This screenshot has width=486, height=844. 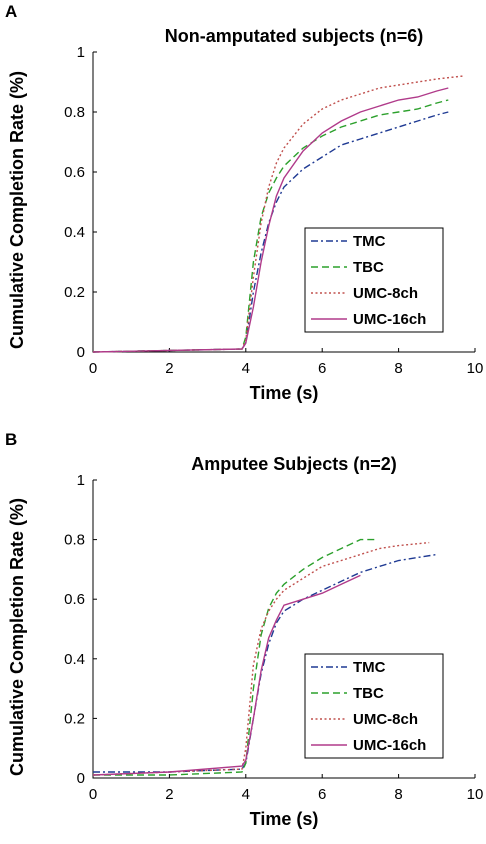 What do you see at coordinates (294, 36) in the screenshot?
I see `chart-title: Non-amputated subjects (n=6)` at bounding box center [294, 36].